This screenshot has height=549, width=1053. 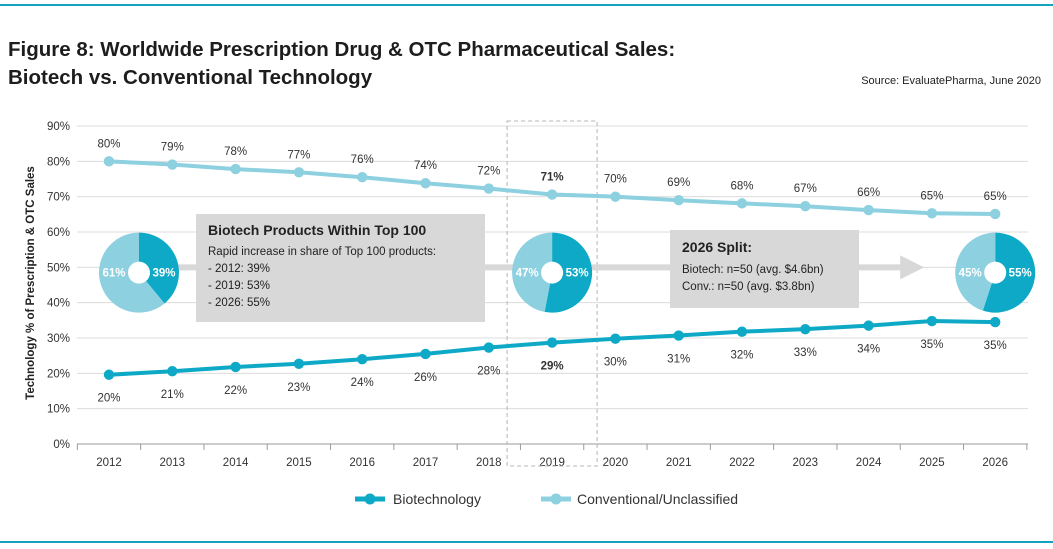 I want to click on x-tick-label: 2026, so click(x=995, y=463).